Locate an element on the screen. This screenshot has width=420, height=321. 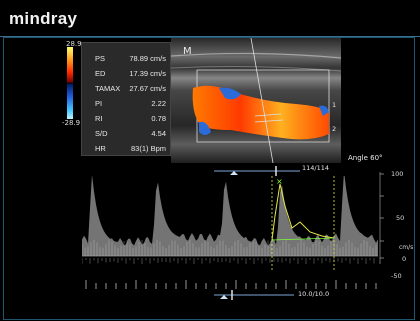
side-mark: 1 is located at coordinates (334, 105).